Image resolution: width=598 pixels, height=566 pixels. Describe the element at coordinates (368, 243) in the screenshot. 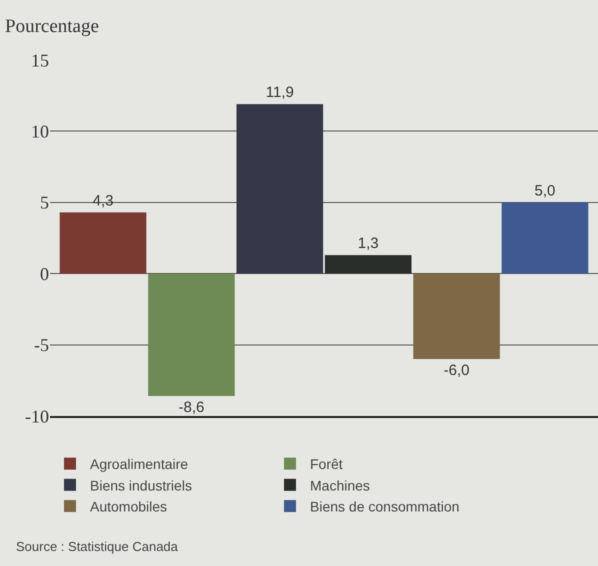

I see `data-label: 1,3` at that location.